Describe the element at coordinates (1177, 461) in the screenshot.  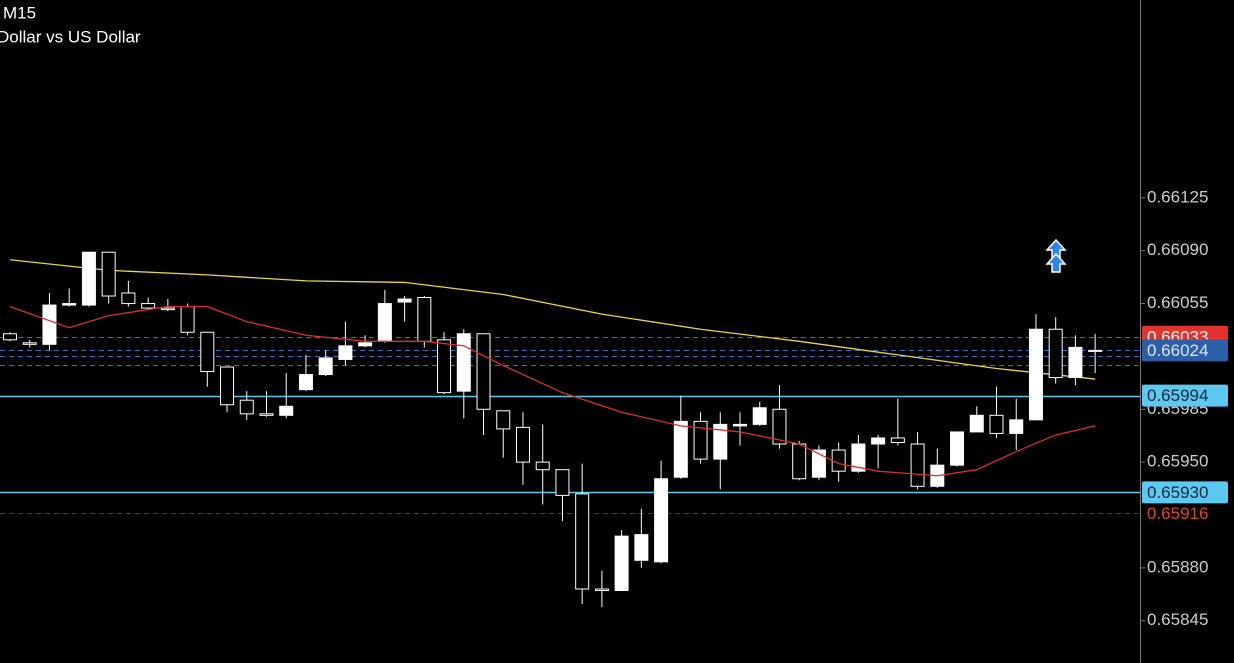
I see `y-tick-label: 0.65950` at that location.